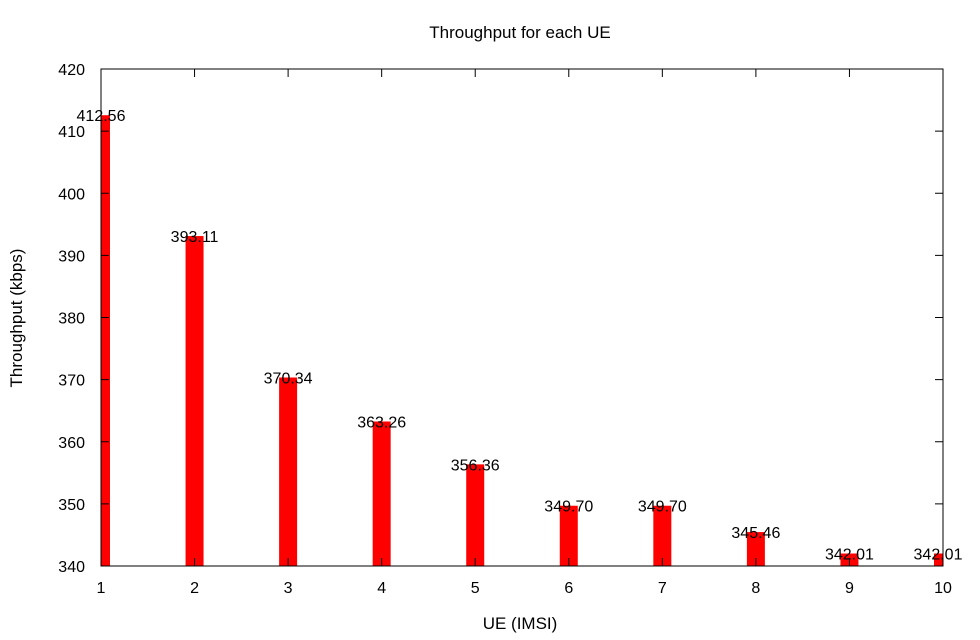 This screenshot has height=640, width=980. Describe the element at coordinates (381, 422) in the screenshot. I see `bar-value-label: 363.26` at that location.